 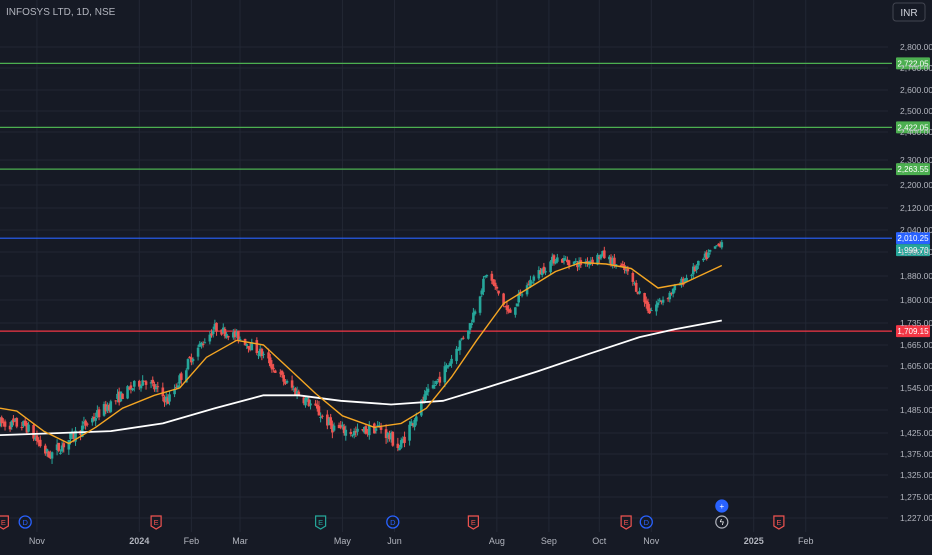 I want to click on price-tick-label: 2,300.00, so click(x=916, y=160).